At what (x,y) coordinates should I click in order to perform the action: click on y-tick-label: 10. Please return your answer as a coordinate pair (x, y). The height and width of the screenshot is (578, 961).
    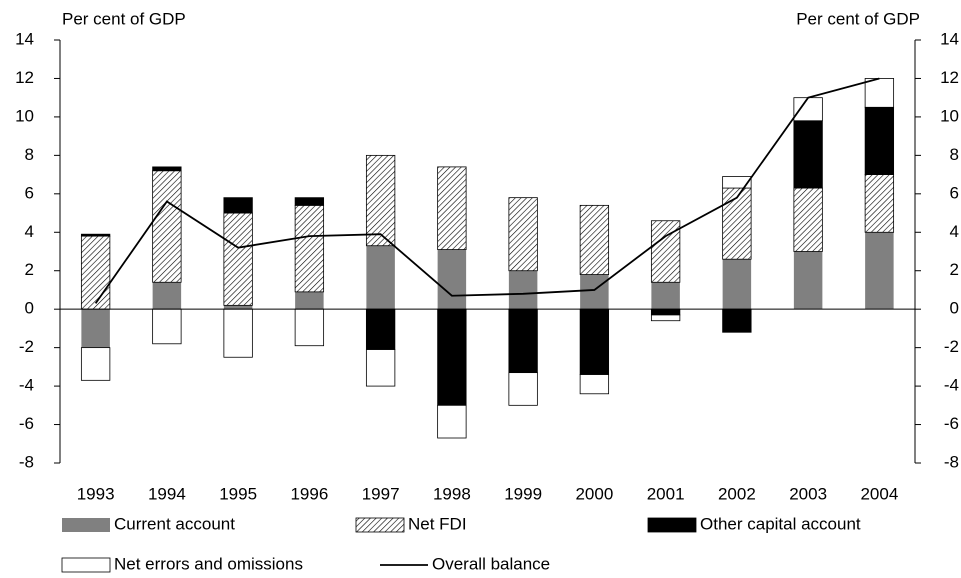
    Looking at the image, I should click on (24, 115).